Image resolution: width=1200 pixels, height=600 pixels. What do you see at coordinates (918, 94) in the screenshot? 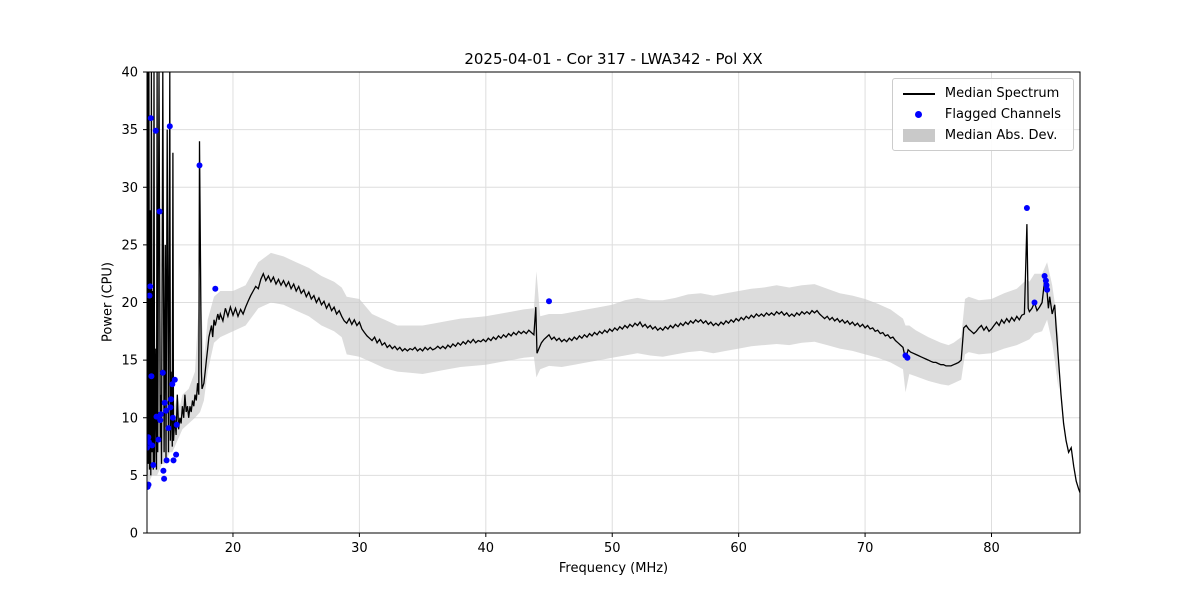
I see `median-spectrum-line-swatch` at bounding box center [918, 94].